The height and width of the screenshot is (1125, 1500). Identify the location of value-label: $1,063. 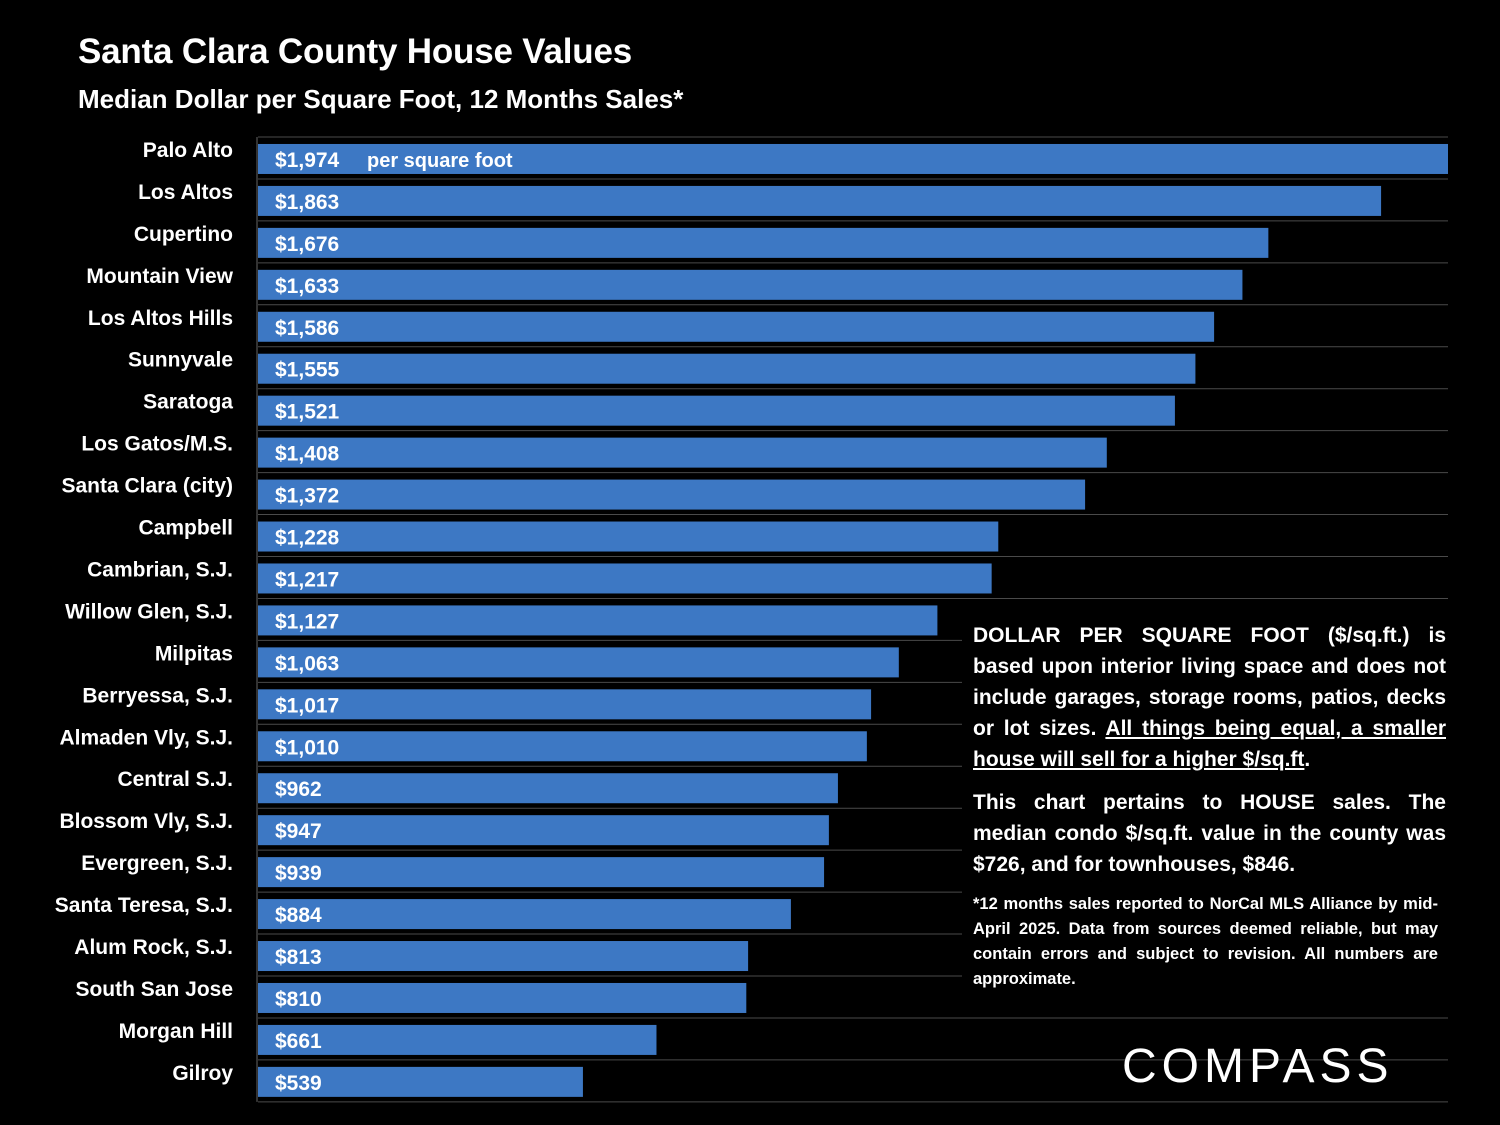
(307, 663).